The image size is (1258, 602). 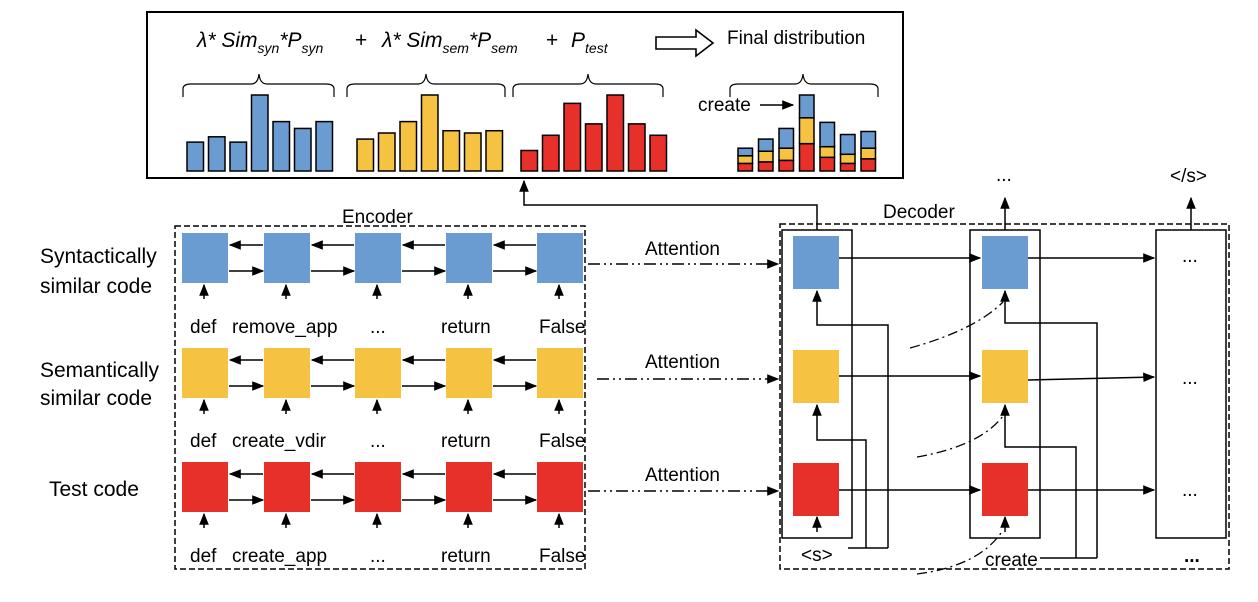 I want to click on final-bar-3-semantic, so click(x=786, y=154).